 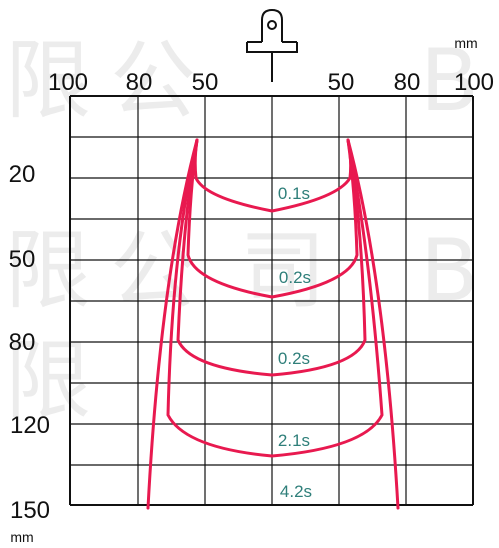 What do you see at coordinates (21, 537) in the screenshot?
I see `unit-label-bottom-left: mm` at bounding box center [21, 537].